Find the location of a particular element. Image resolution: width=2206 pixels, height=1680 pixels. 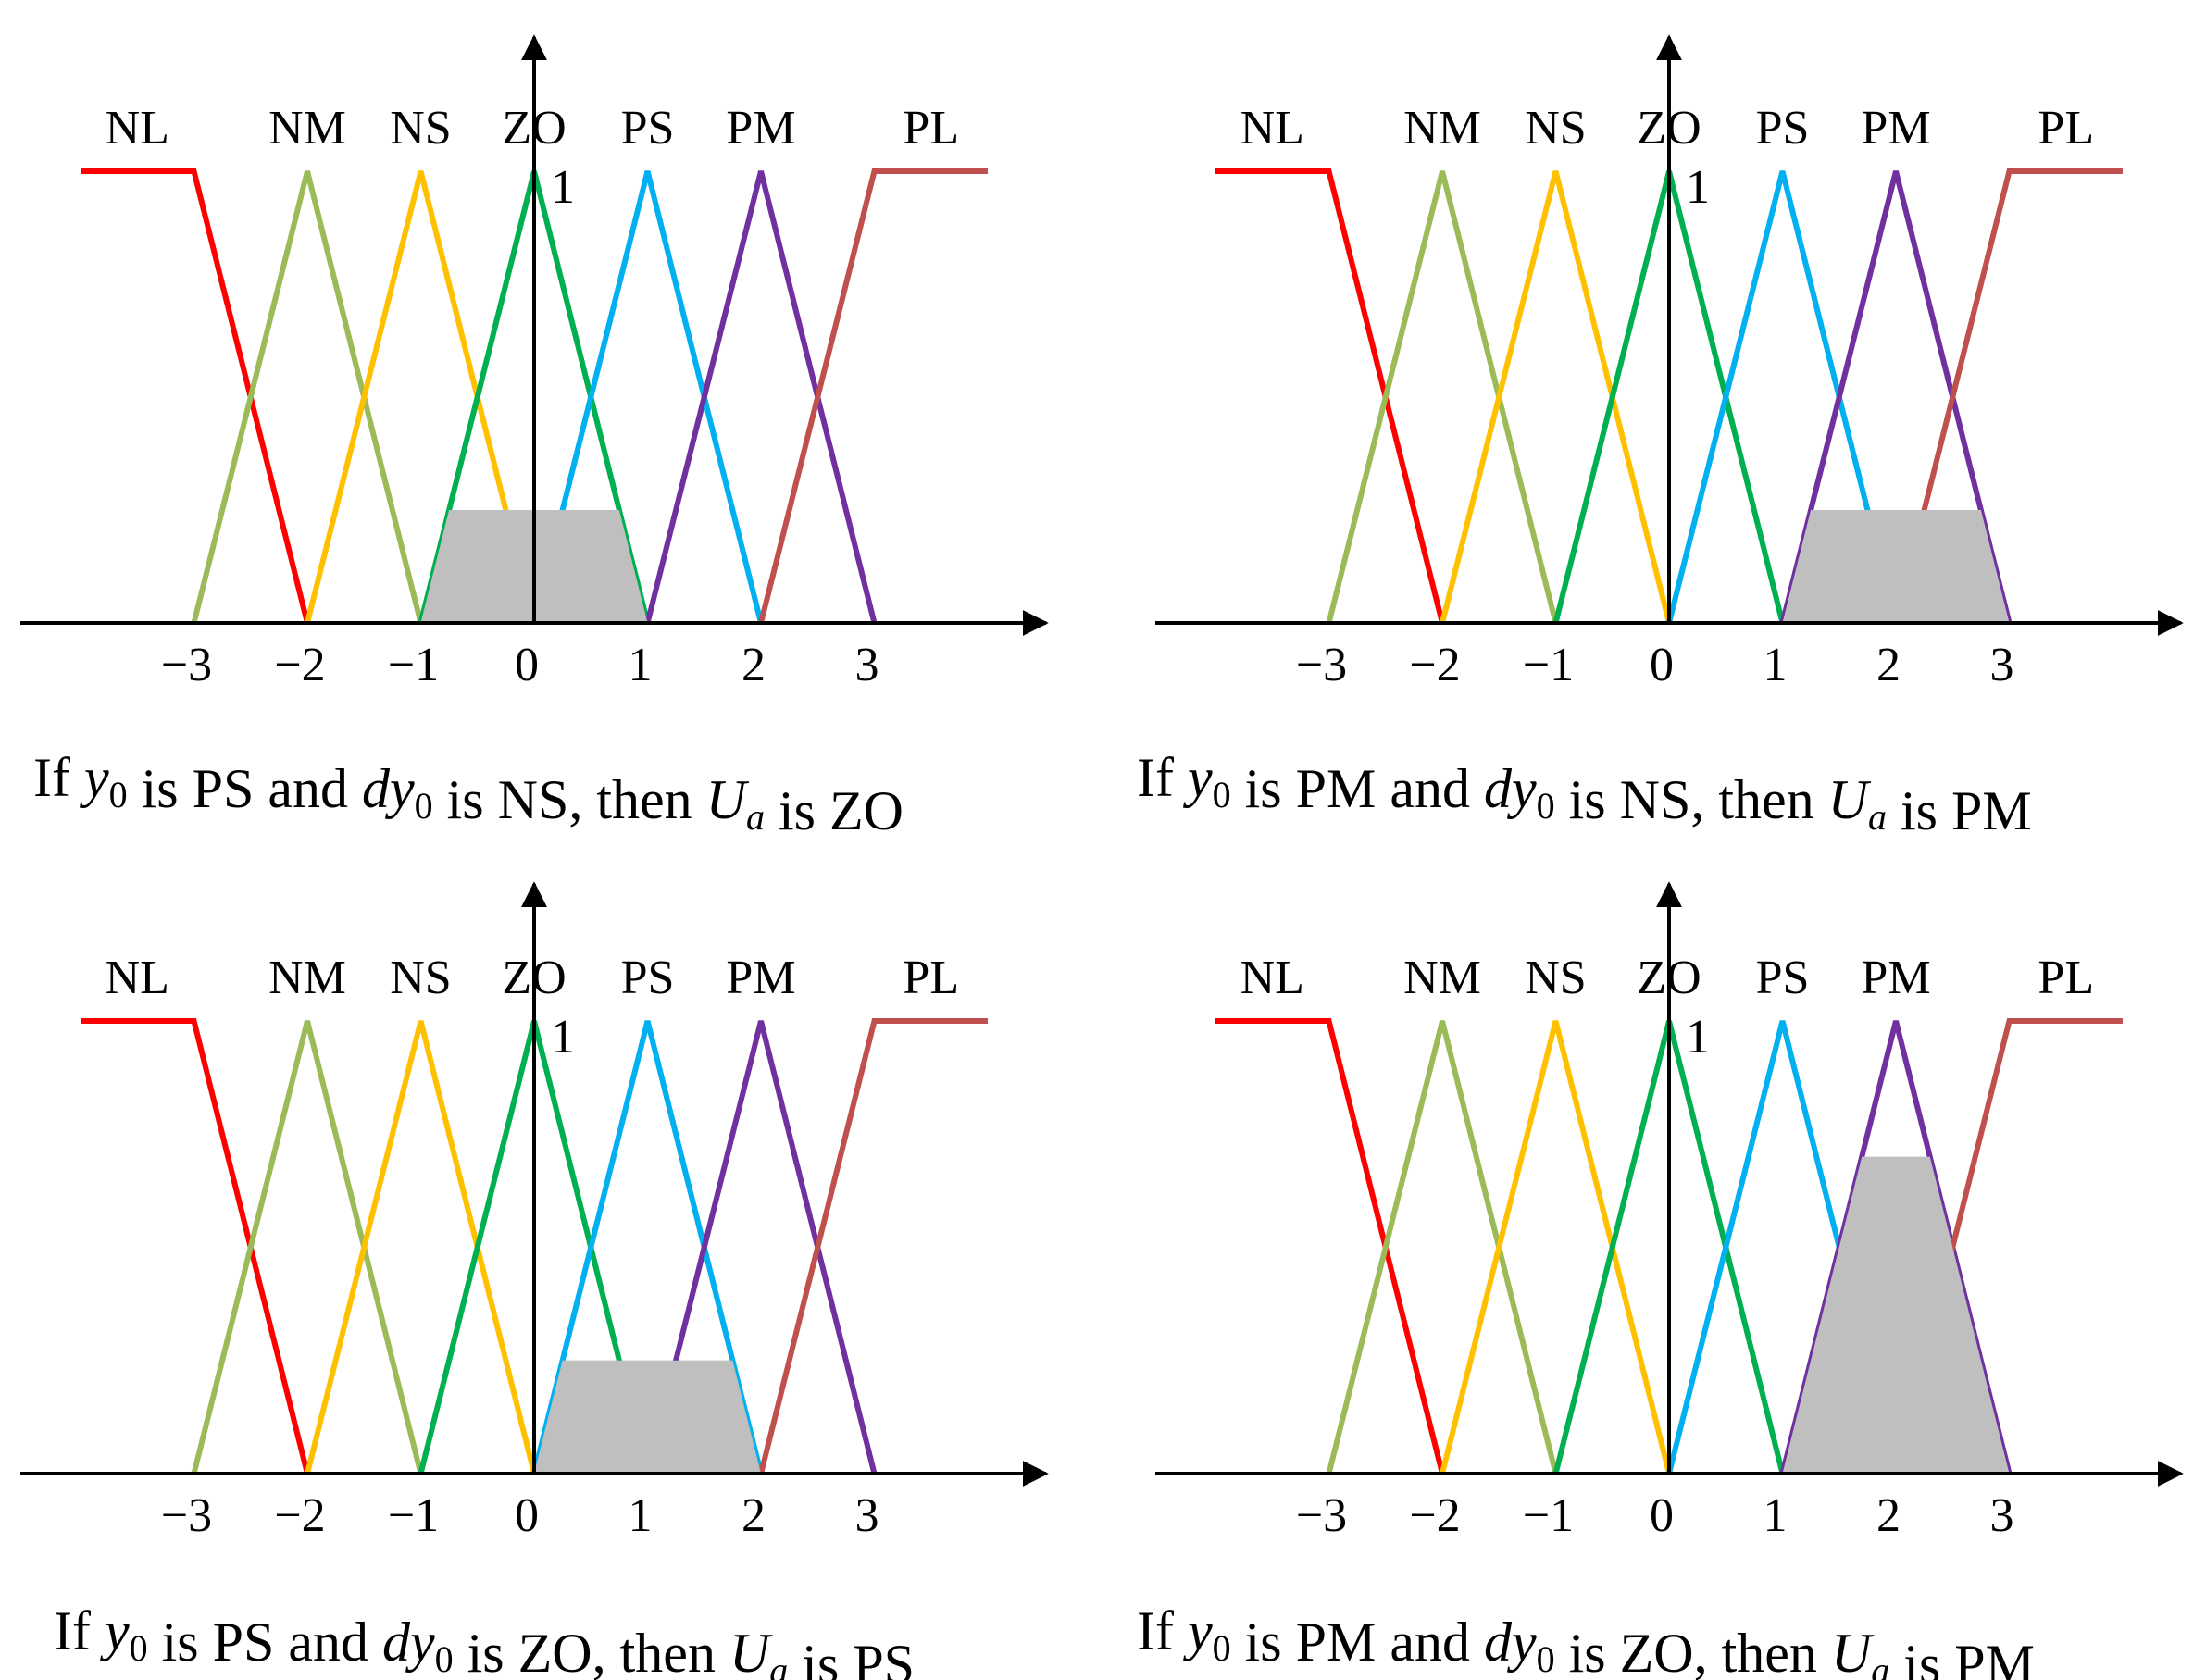

rule-caption: If y0 is PS and dy0 is ZO, then Ua is PS is located at coordinates (484, 1640).